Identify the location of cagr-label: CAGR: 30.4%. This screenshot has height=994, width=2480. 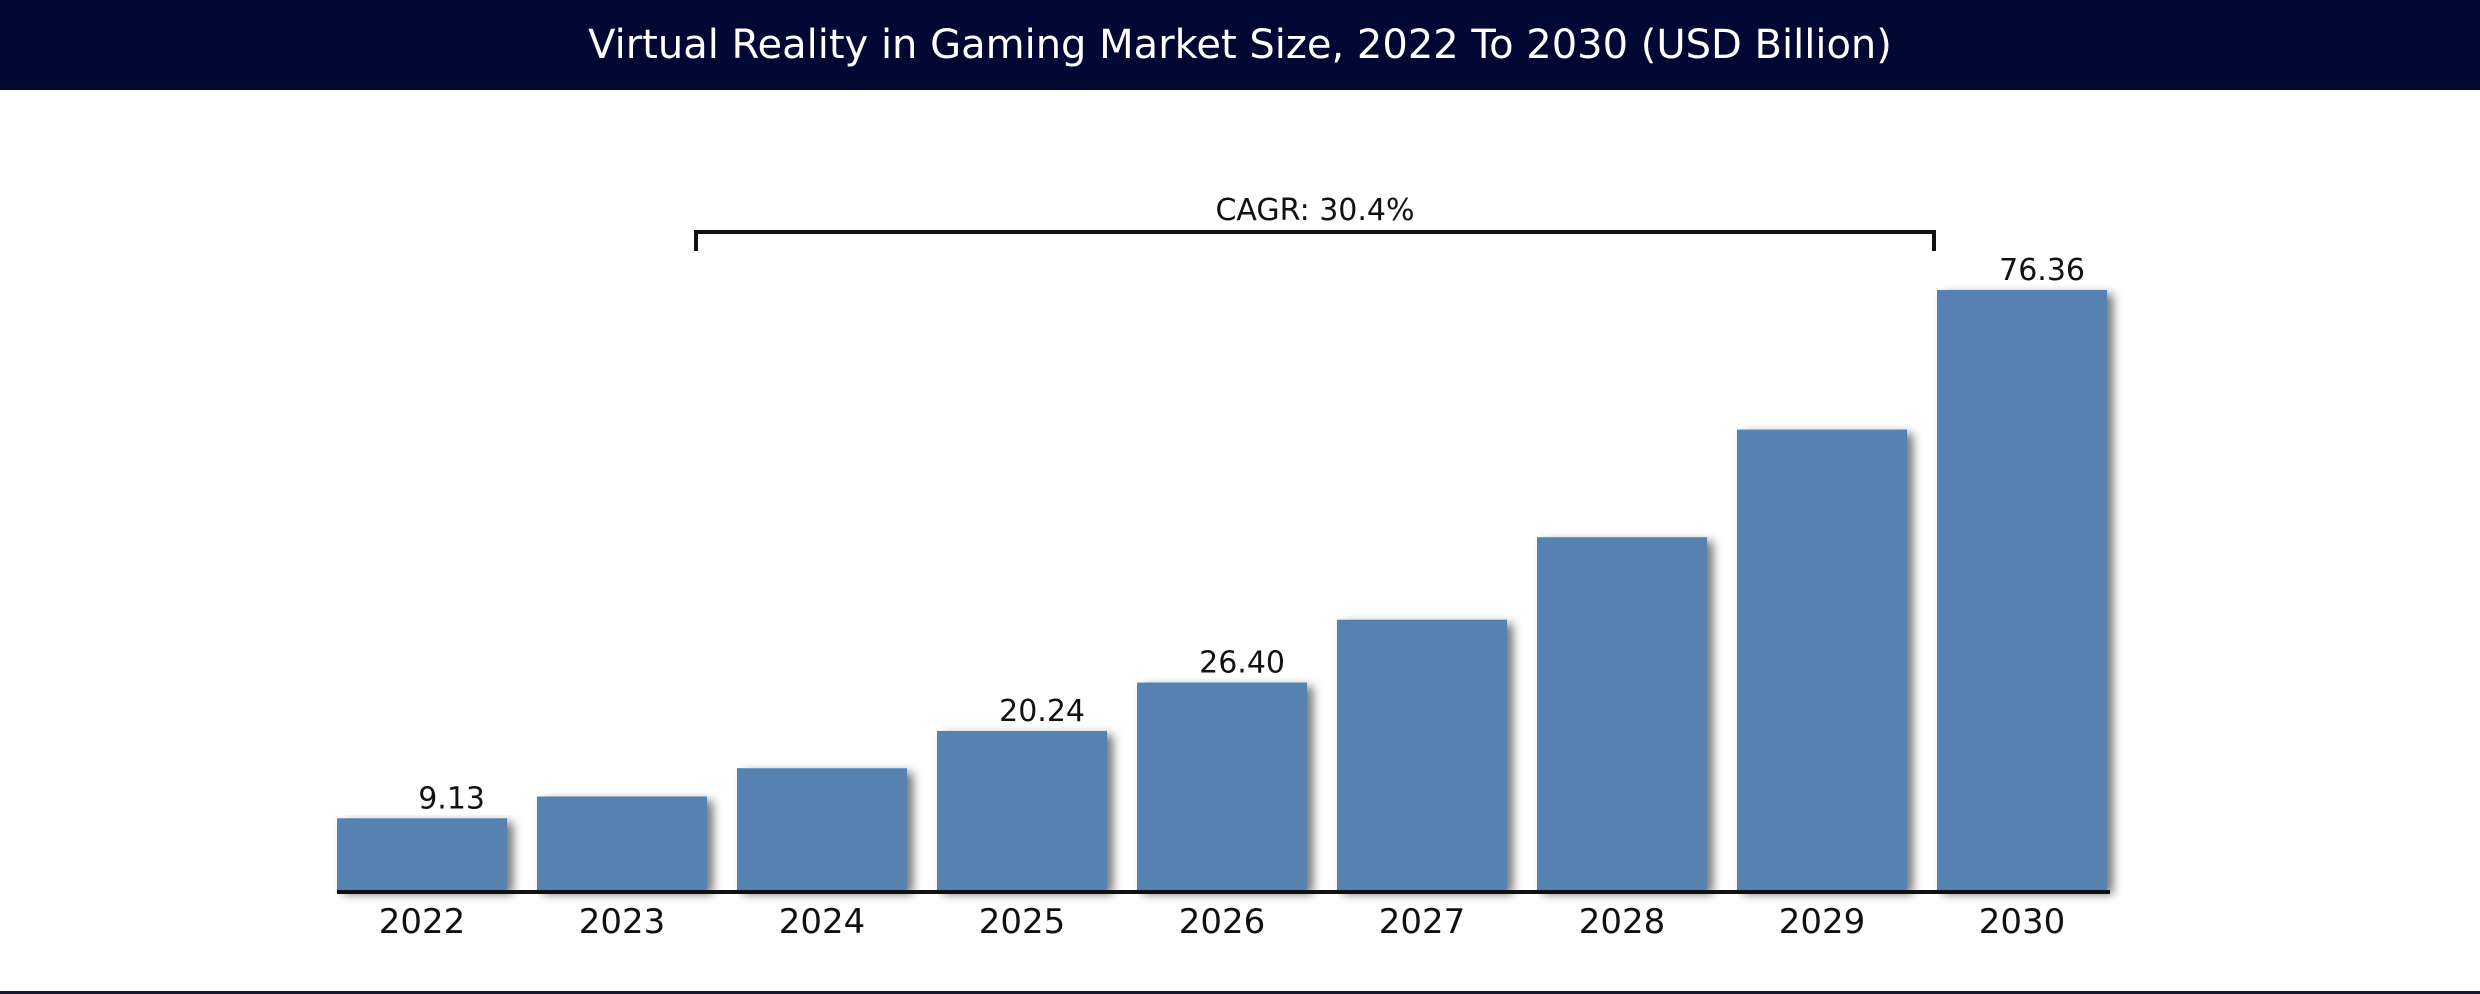
(1314, 210).